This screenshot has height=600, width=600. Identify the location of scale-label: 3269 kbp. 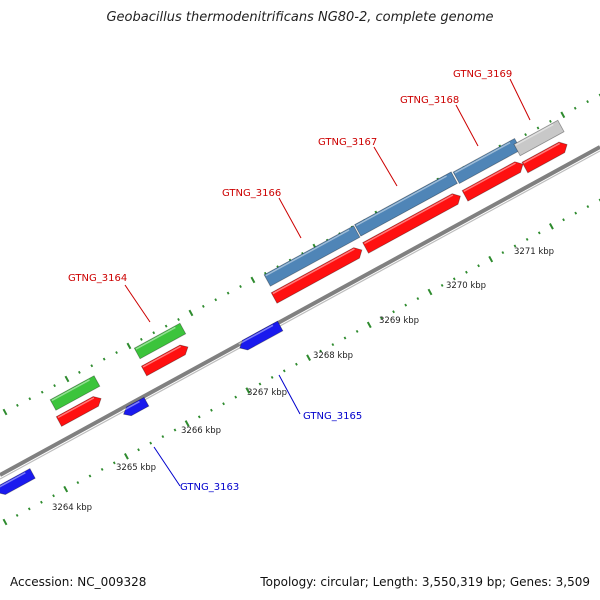
(399, 321).